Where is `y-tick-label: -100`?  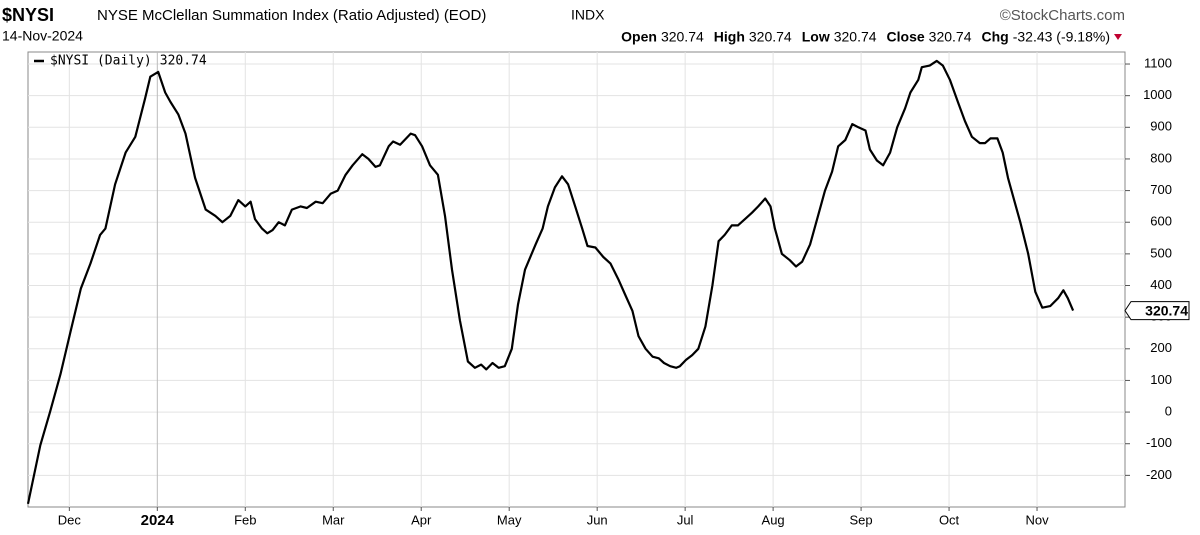 y-tick-label: -100 is located at coordinates (1159, 442).